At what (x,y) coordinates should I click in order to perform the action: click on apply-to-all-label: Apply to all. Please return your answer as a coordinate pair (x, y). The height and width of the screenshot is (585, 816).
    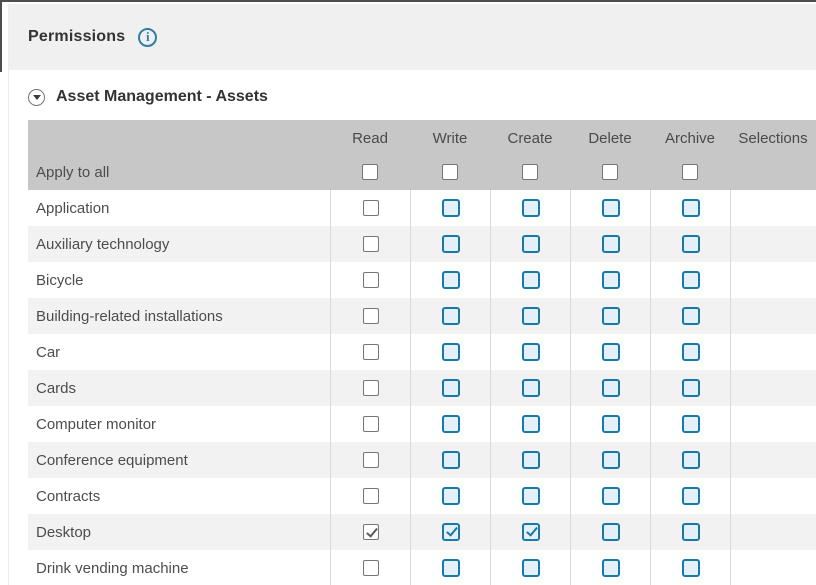
    Looking at the image, I should click on (73, 172).